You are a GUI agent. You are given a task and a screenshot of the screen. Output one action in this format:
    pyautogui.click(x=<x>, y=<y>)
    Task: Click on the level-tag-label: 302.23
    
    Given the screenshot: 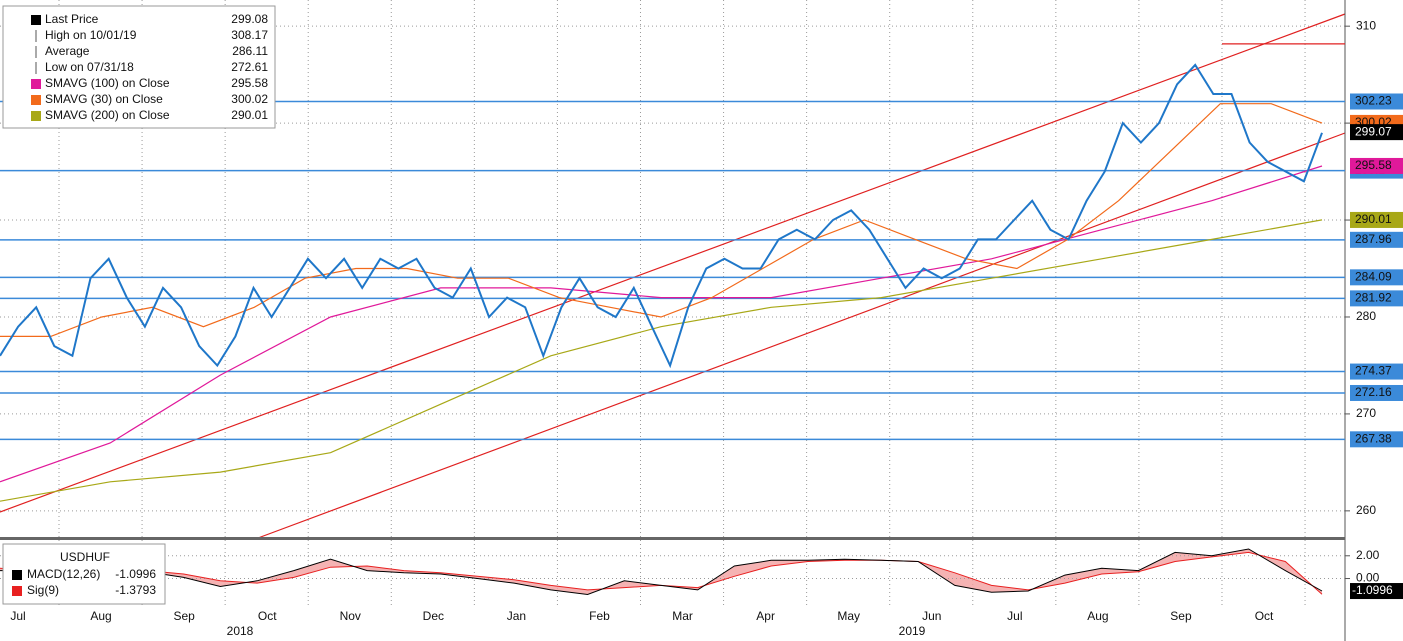 What is the action you would take?
    pyautogui.click(x=1373, y=101)
    